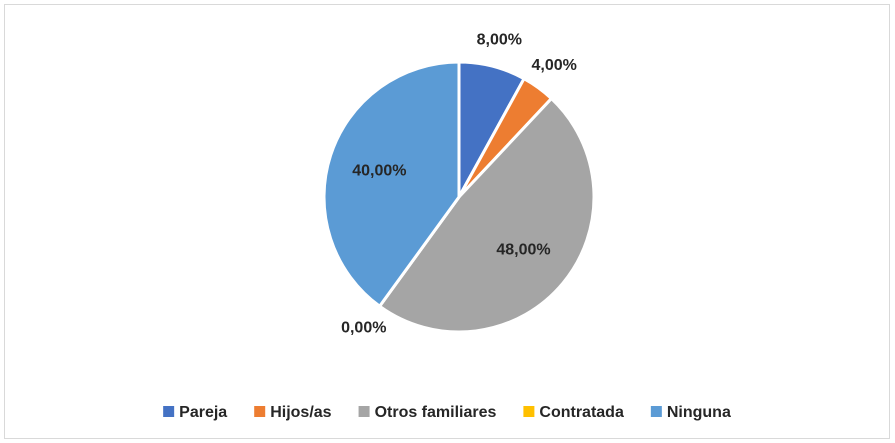  Describe the element at coordinates (203, 412) in the screenshot. I see `legend-label: Pareja` at that location.